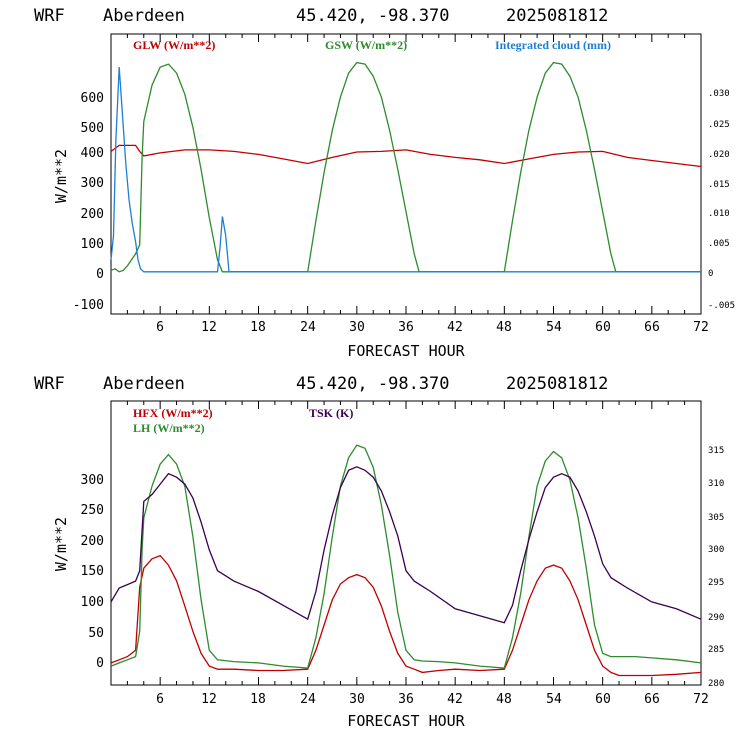 This screenshot has width=740, height=740. Describe the element at coordinates (716, 550) in the screenshot. I see `y2-tick-label: 300` at that location.